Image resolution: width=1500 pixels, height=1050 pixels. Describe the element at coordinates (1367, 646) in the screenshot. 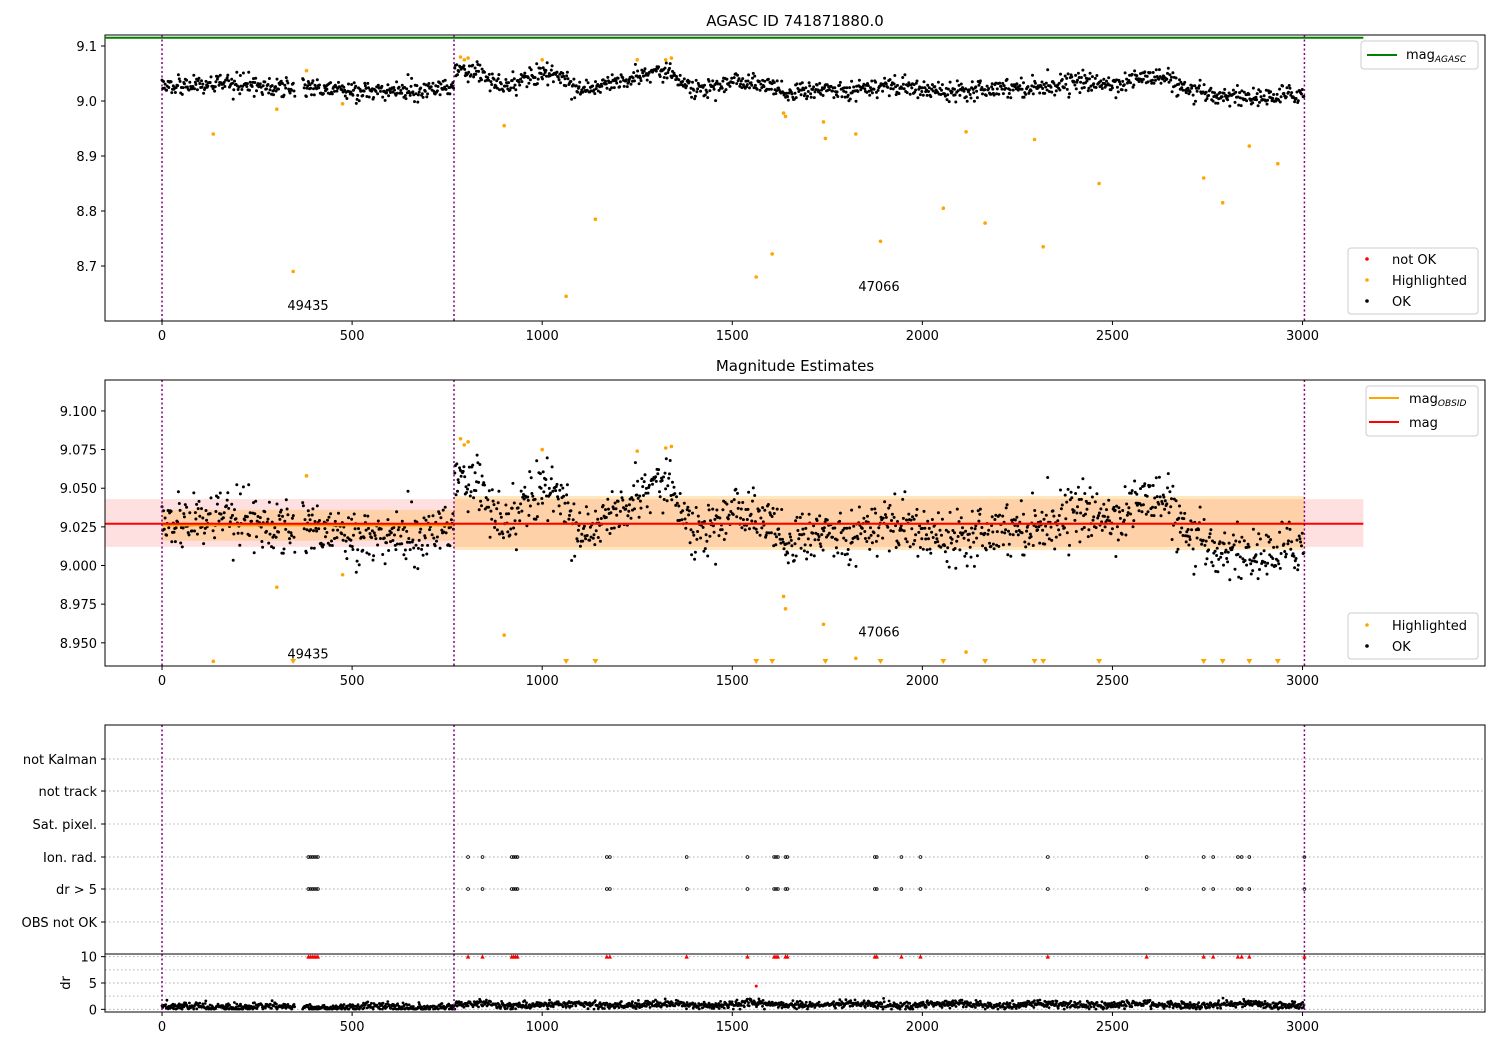

I see `legend-swatch-dot` at that location.